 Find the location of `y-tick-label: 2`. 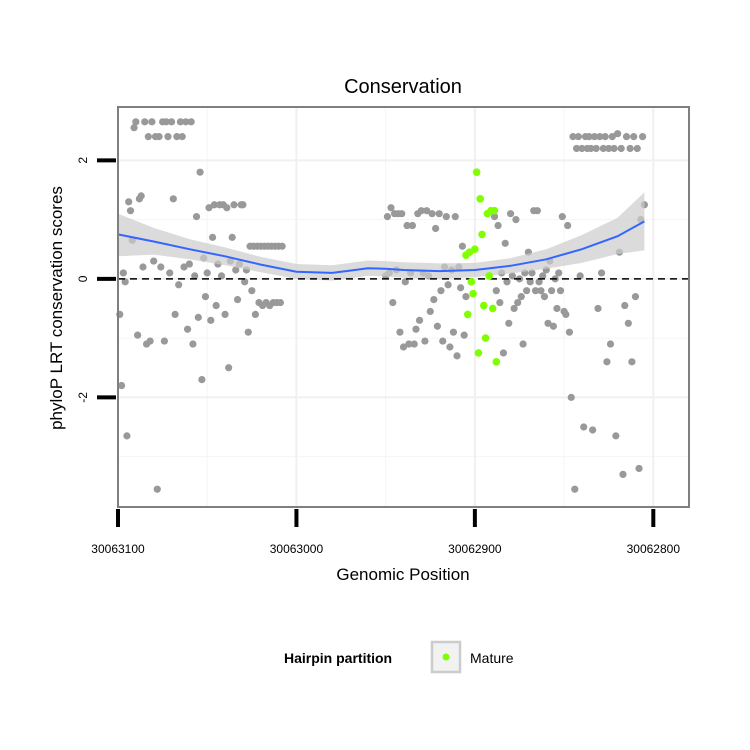

y-tick-label: 2 is located at coordinates (83, 160).